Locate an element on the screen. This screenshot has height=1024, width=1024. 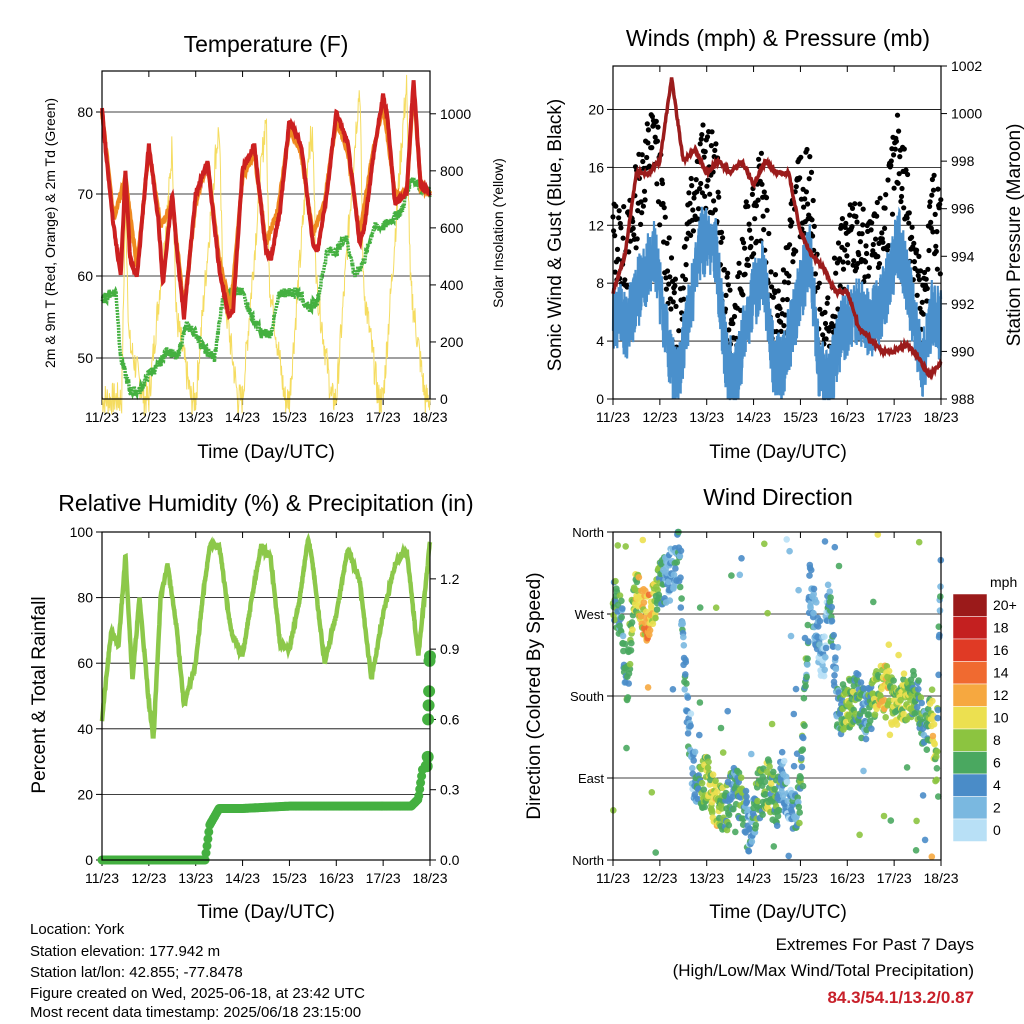
colorbar-label: 4 is located at coordinates (997, 785).